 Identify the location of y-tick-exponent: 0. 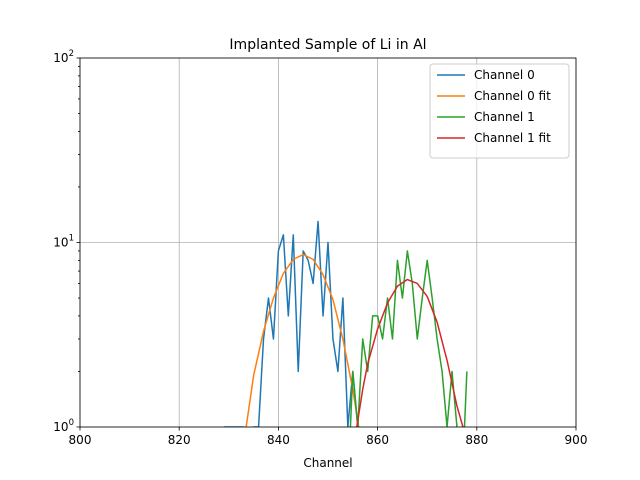
(71, 423).